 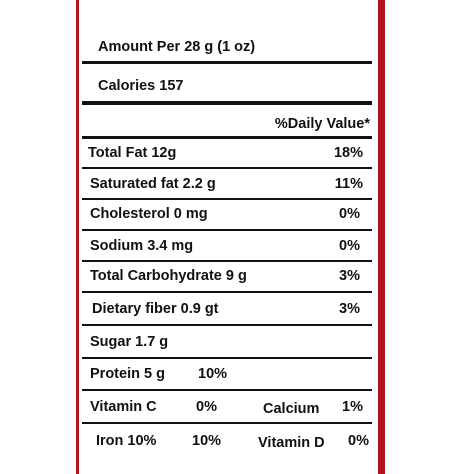 What do you see at coordinates (129, 342) in the screenshot?
I see `nutrient-label: Sugar 1.7 g` at bounding box center [129, 342].